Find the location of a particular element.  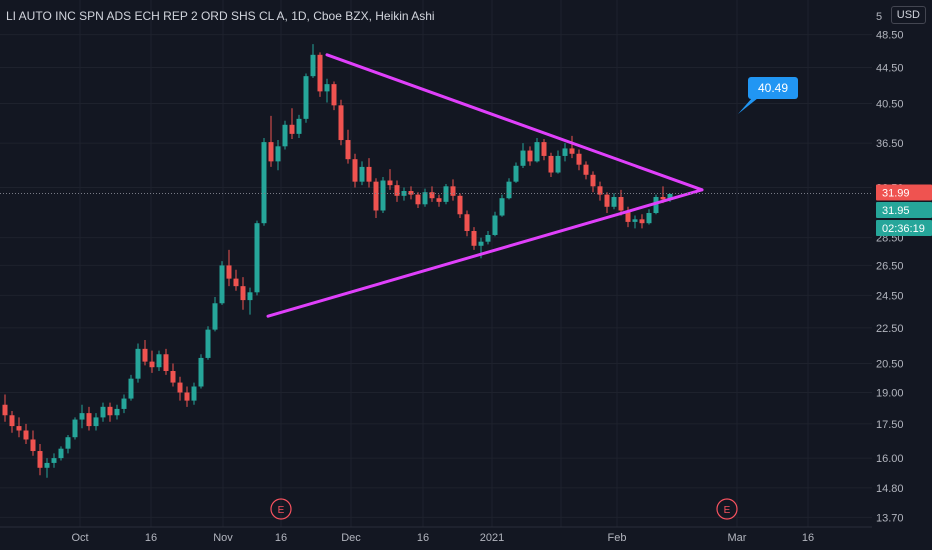

y-tick-label: 17.50 is located at coordinates (890, 425).